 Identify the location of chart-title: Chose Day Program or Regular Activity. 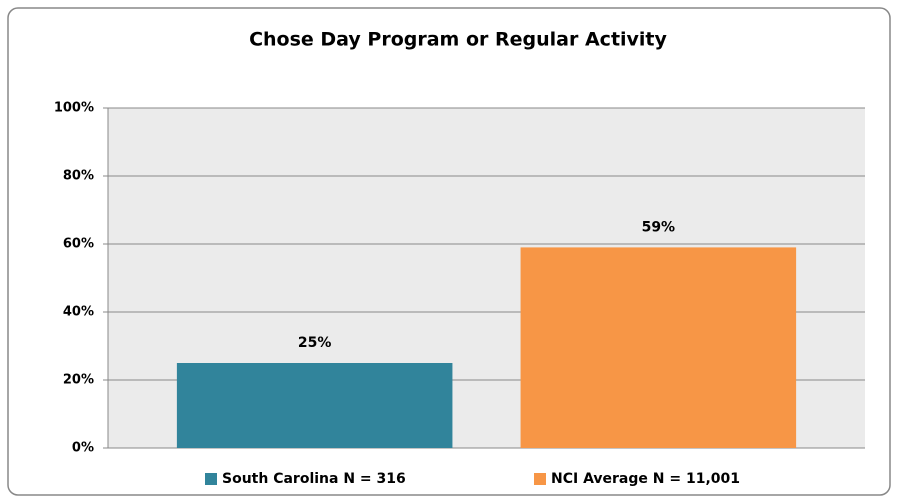
(458, 40).